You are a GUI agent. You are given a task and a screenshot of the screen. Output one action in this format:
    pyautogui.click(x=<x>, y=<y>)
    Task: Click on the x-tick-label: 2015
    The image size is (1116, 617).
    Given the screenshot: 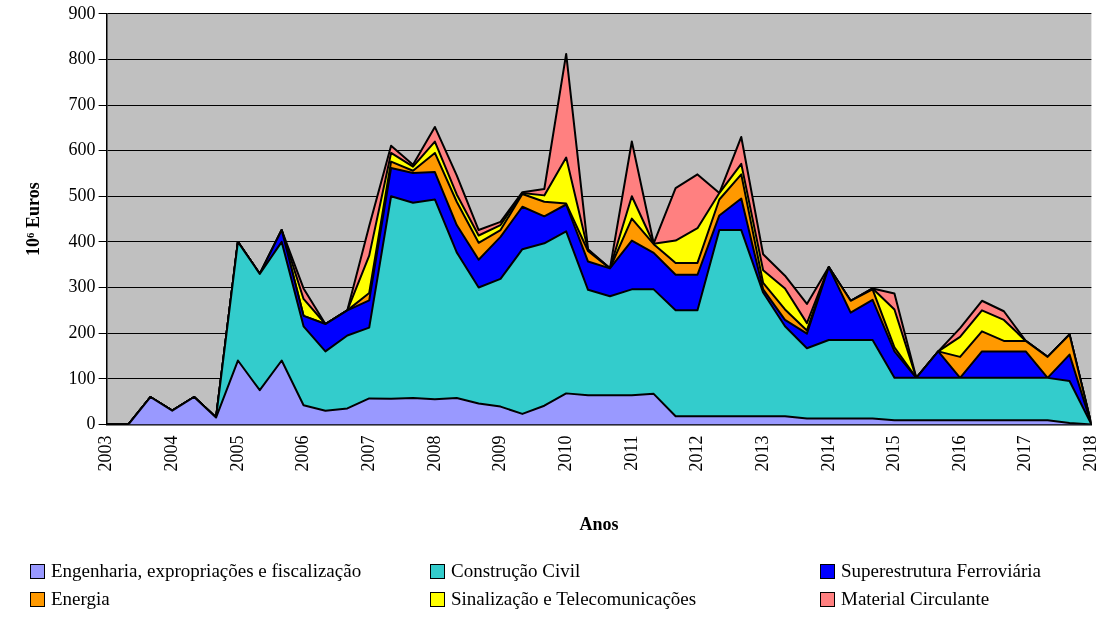 What is the action you would take?
    pyautogui.click(x=893, y=453)
    